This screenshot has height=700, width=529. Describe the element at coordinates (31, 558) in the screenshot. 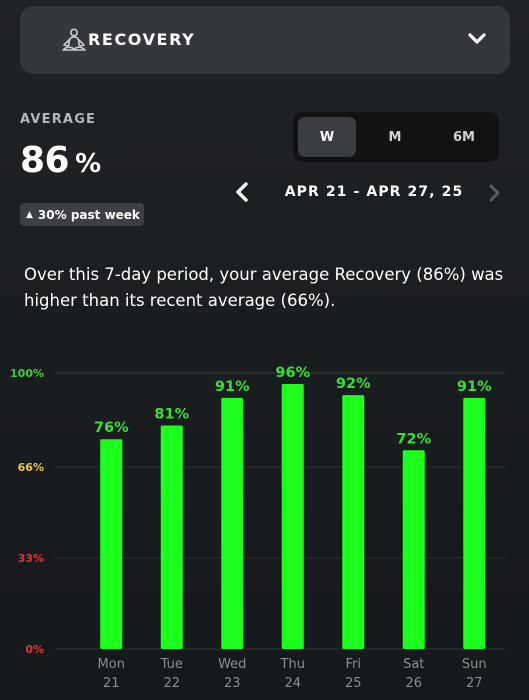

I see `y-tick-label: 33%` at that location.